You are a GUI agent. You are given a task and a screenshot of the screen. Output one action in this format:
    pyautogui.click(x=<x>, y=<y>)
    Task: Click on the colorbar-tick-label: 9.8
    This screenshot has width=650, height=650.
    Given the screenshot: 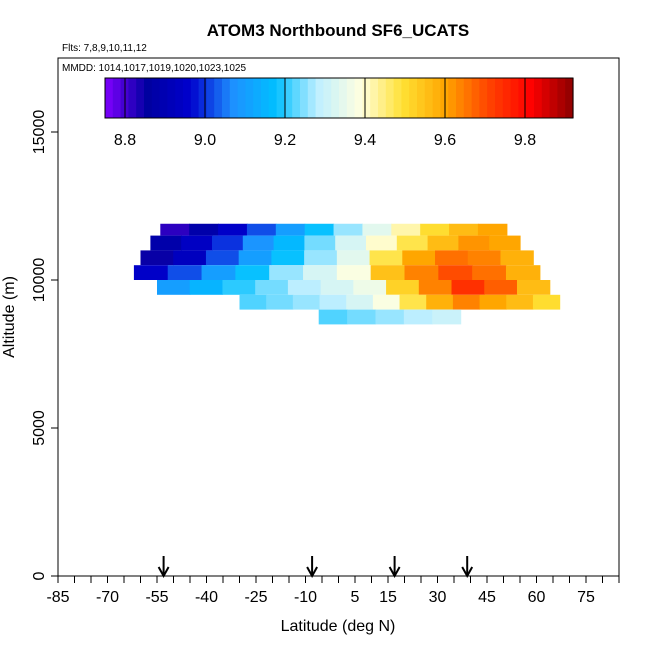 What is the action you would take?
    pyautogui.click(x=525, y=140)
    